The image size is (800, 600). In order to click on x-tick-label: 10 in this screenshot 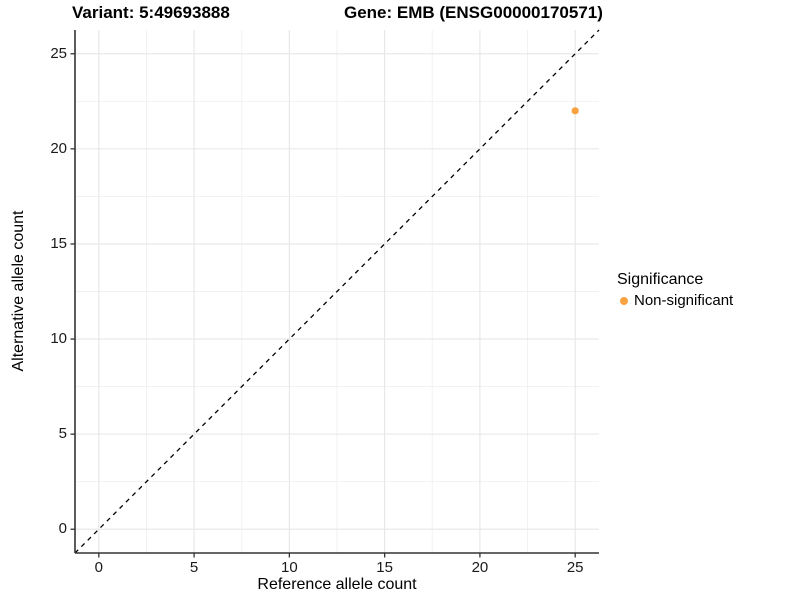, I will do `click(289, 567)`.